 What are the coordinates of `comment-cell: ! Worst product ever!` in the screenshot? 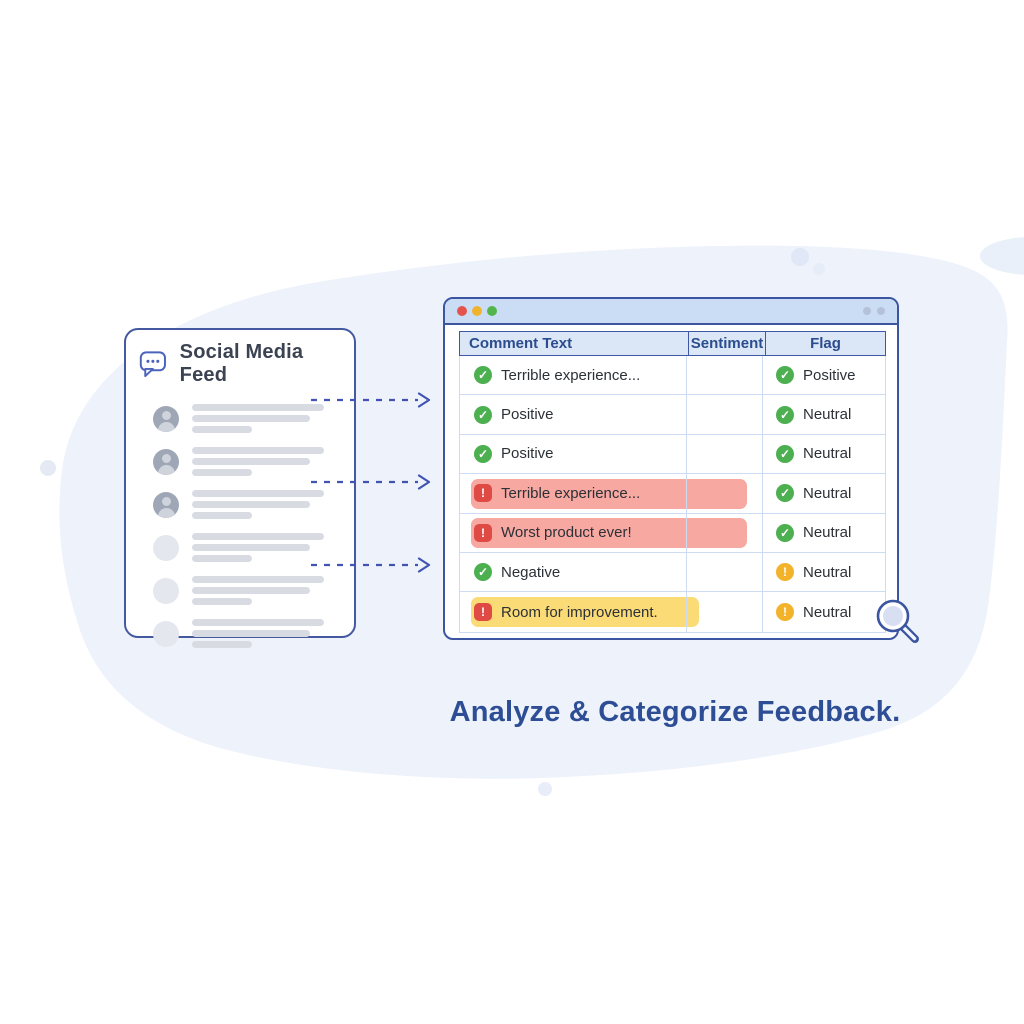 It's located at (573, 532).